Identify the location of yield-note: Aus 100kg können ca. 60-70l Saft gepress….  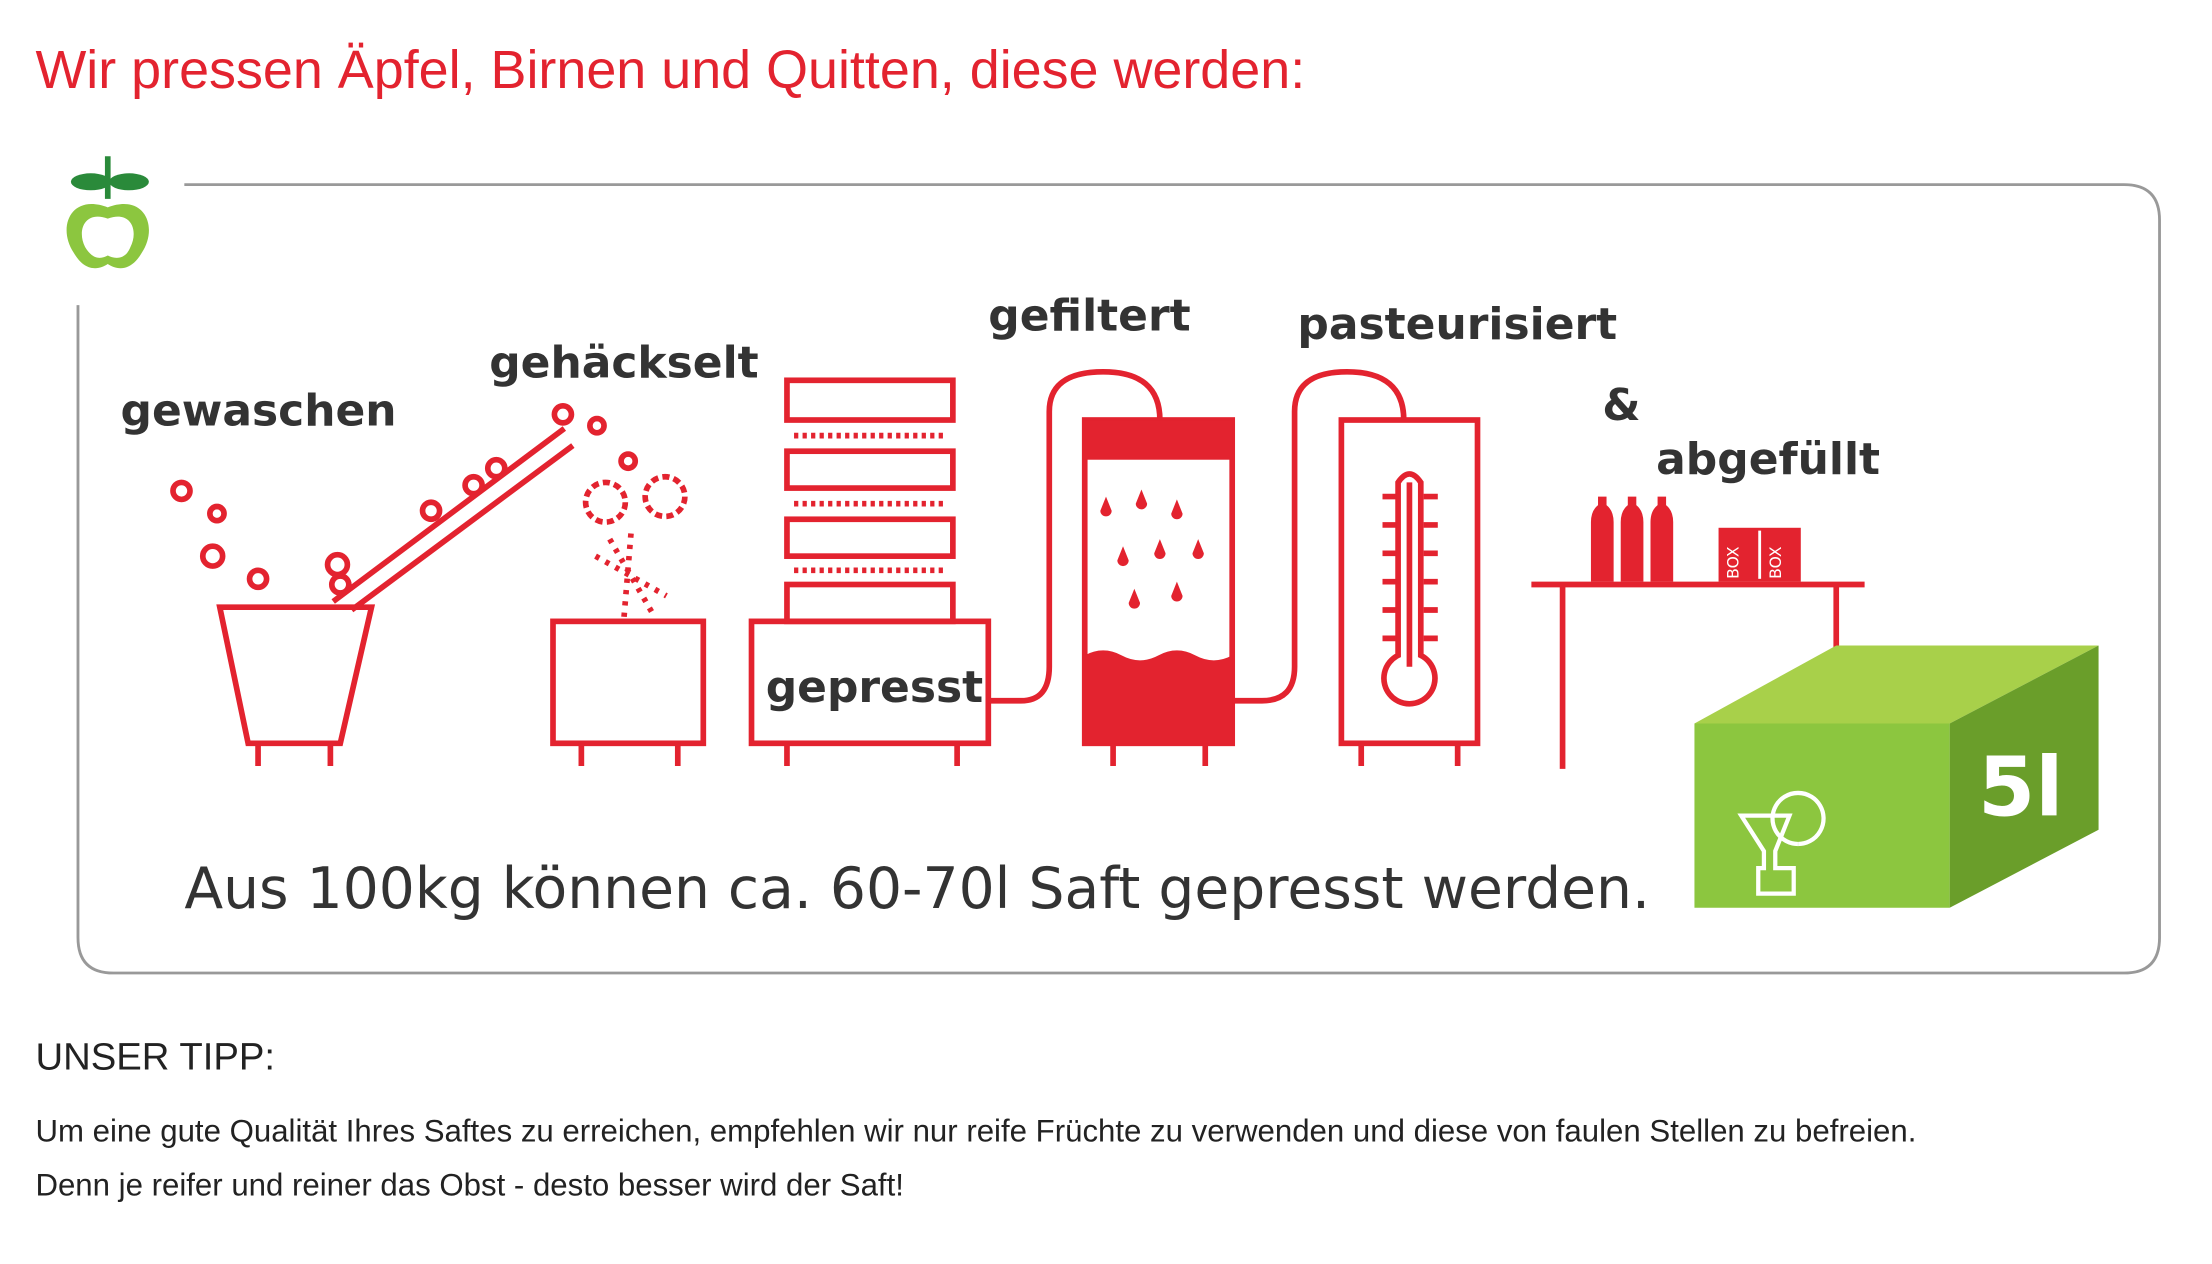
(917, 889).